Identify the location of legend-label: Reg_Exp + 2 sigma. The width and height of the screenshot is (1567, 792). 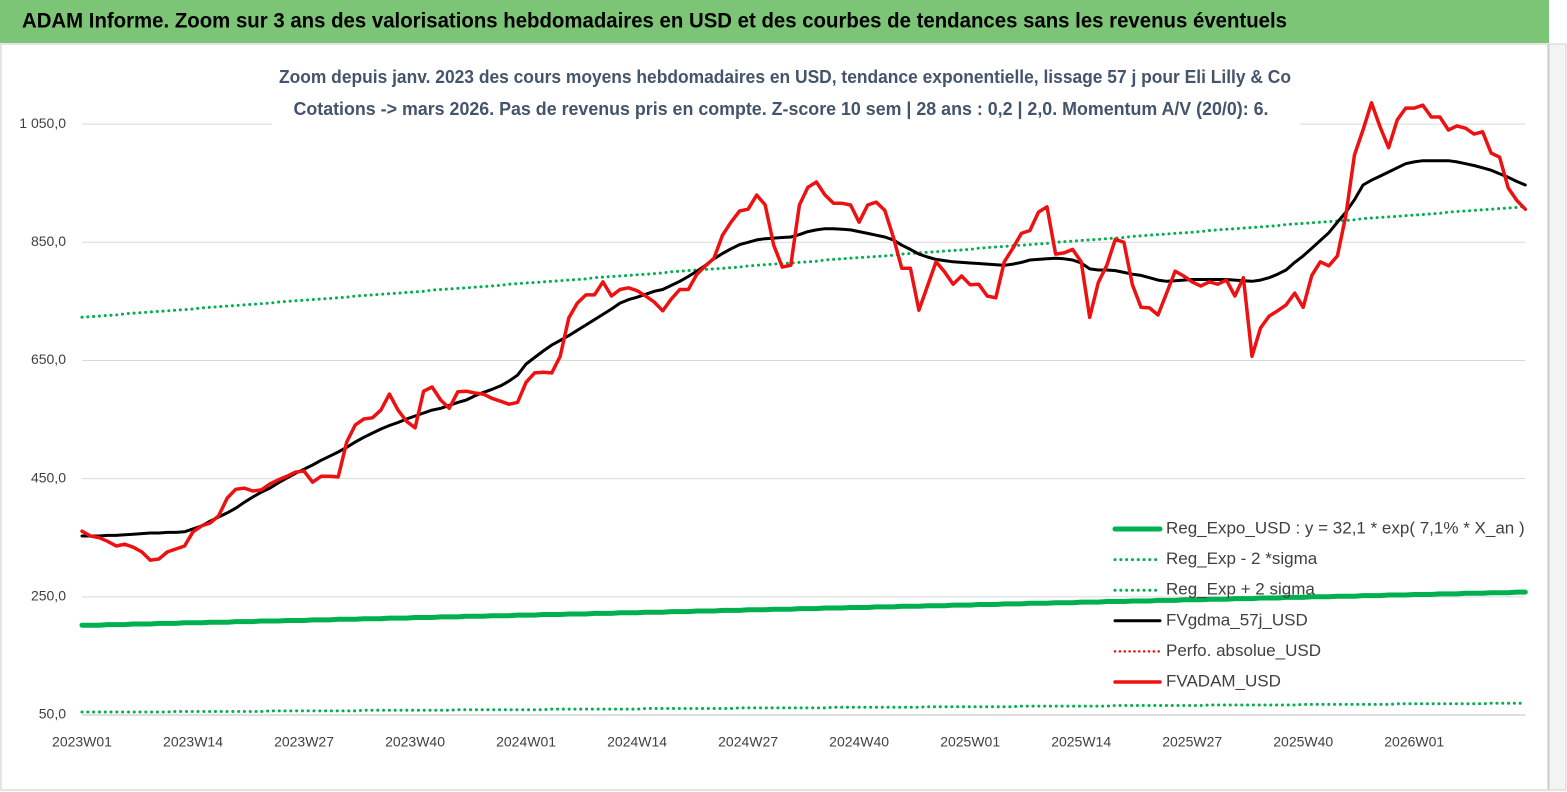
(1240, 589).